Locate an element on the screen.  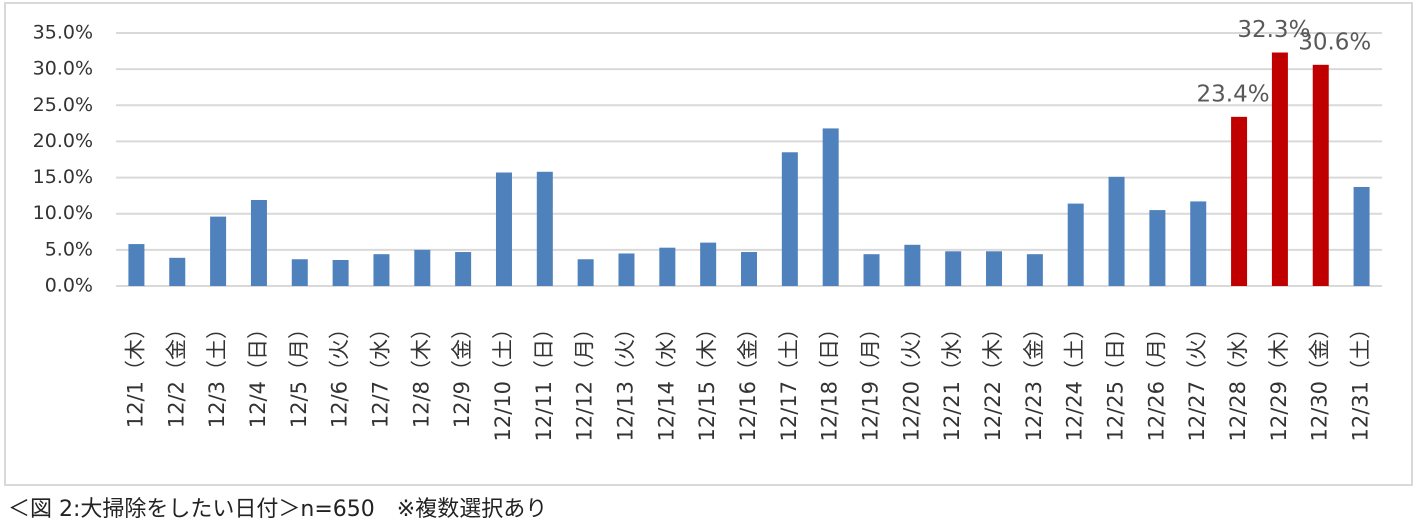
y-tick-label: 5.0% is located at coordinates (69, 249).